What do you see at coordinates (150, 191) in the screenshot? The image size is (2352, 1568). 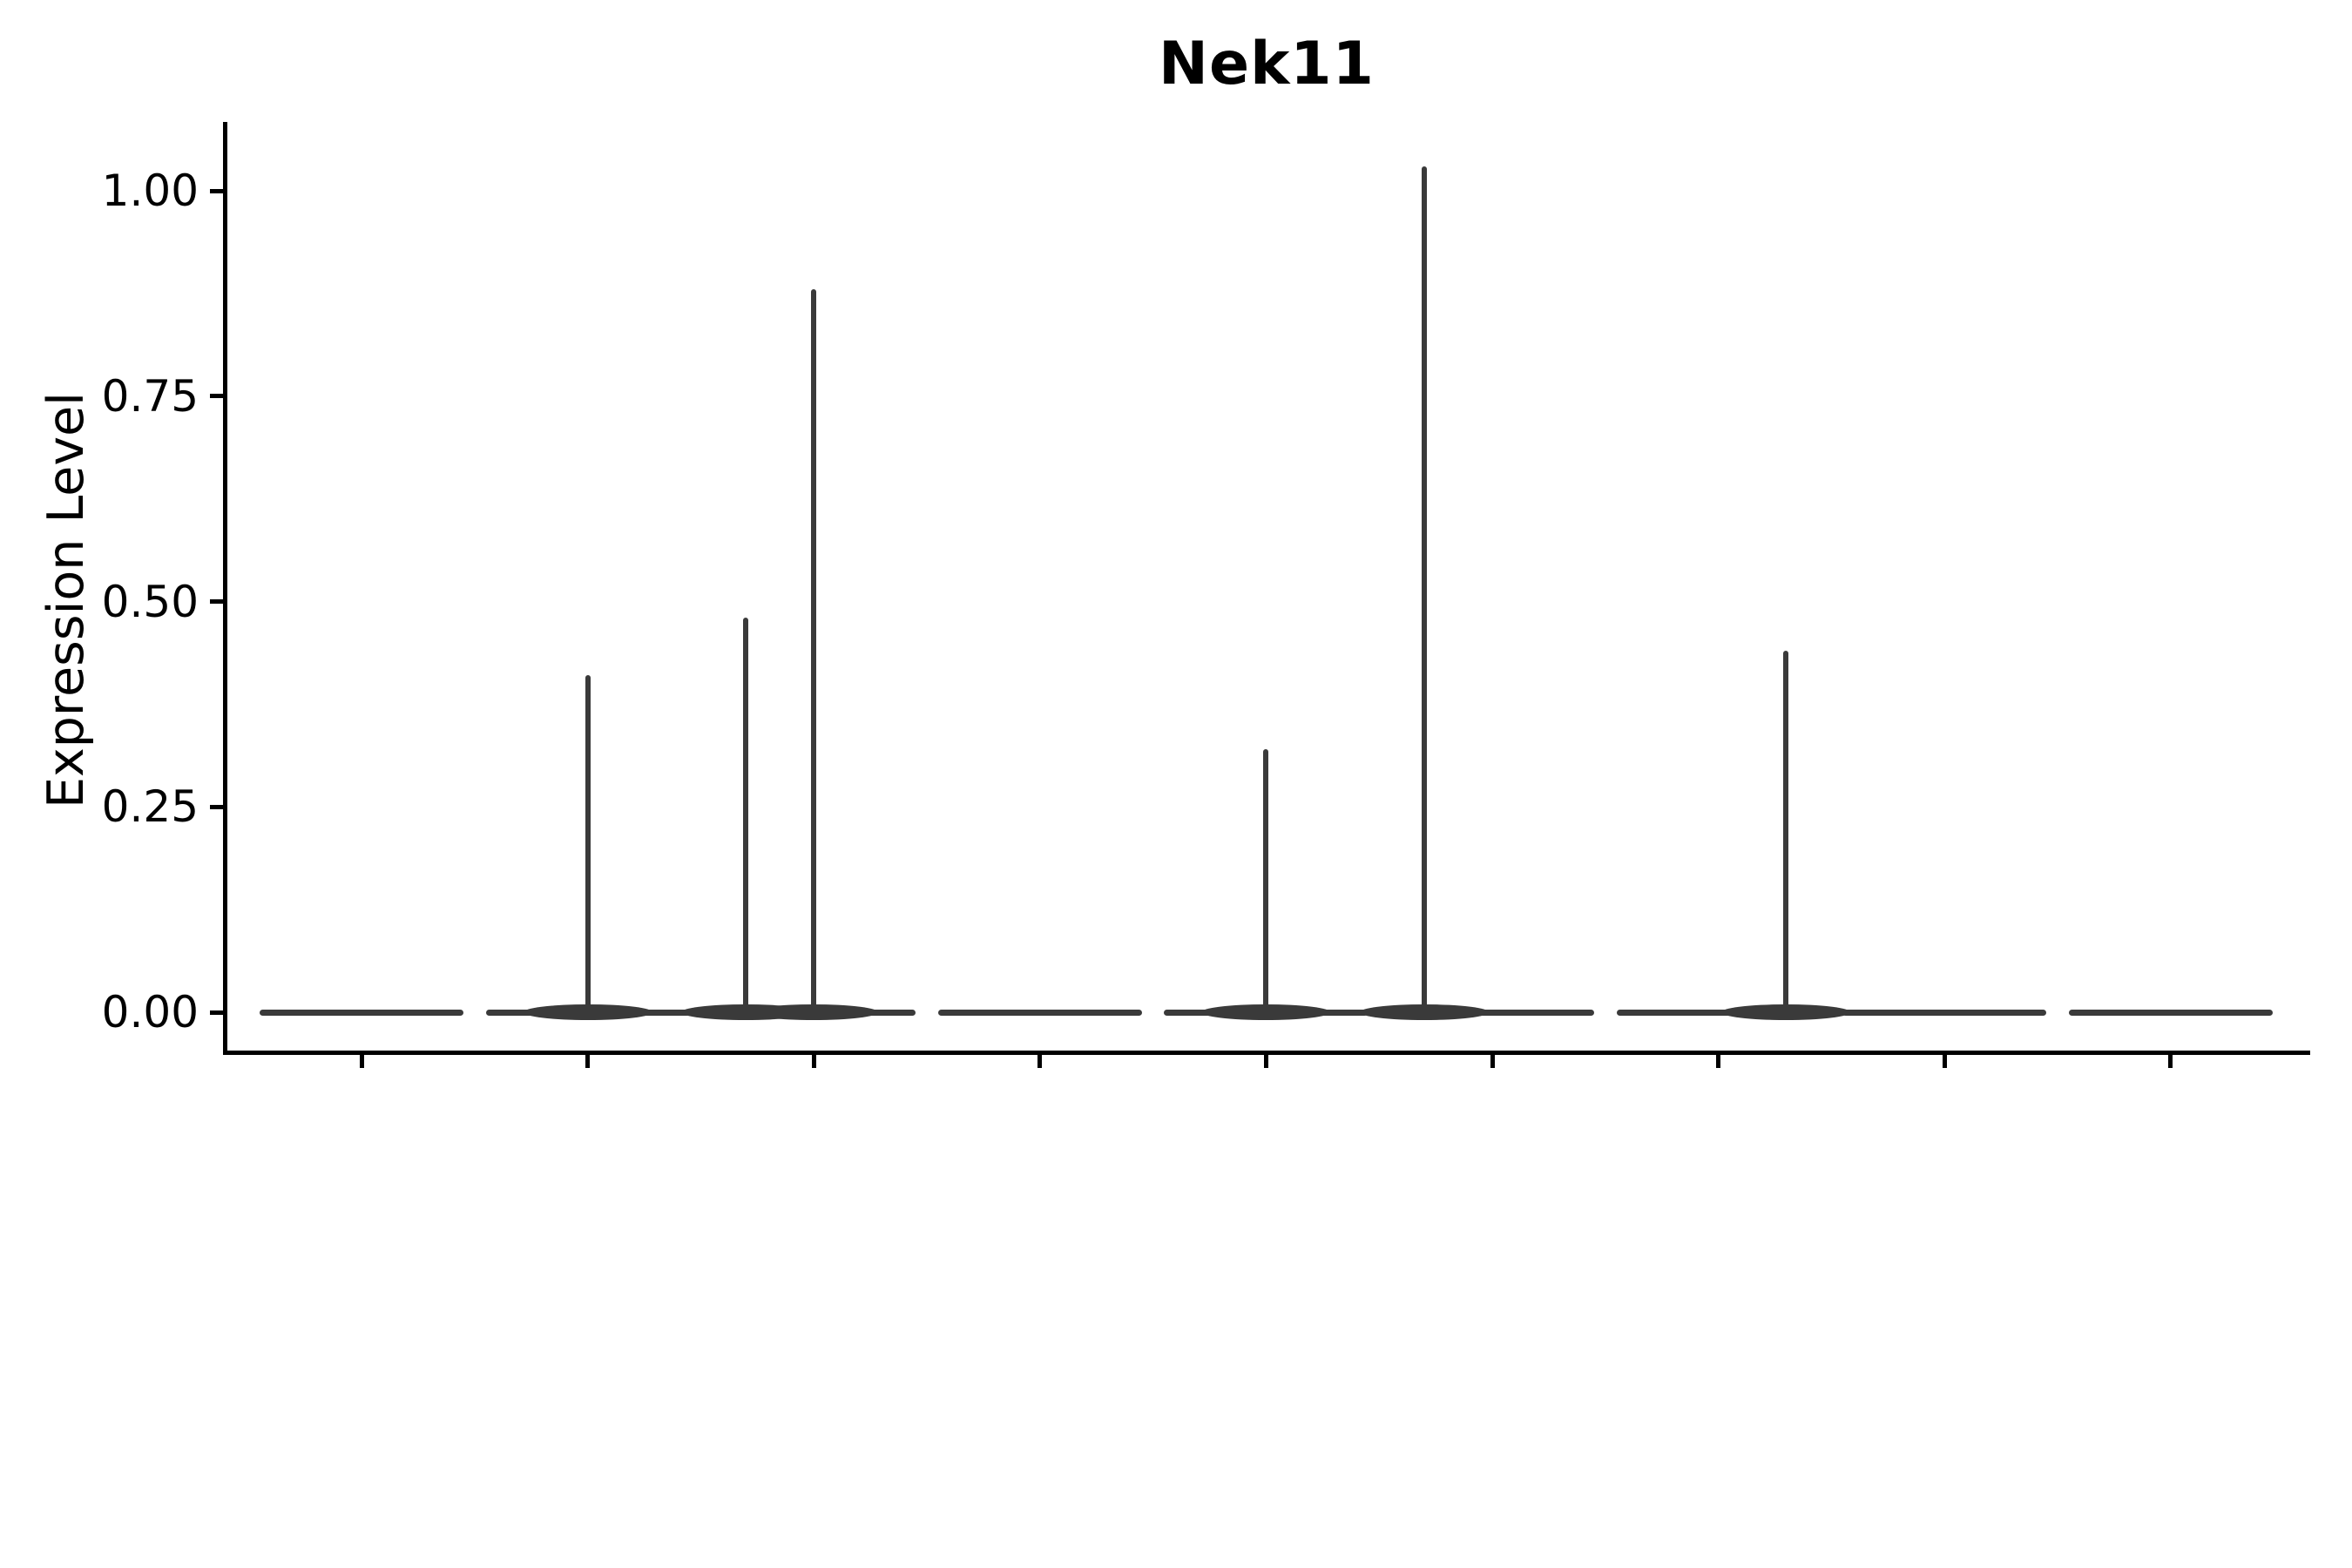 I see `y-tick-label: 1.00` at bounding box center [150, 191].